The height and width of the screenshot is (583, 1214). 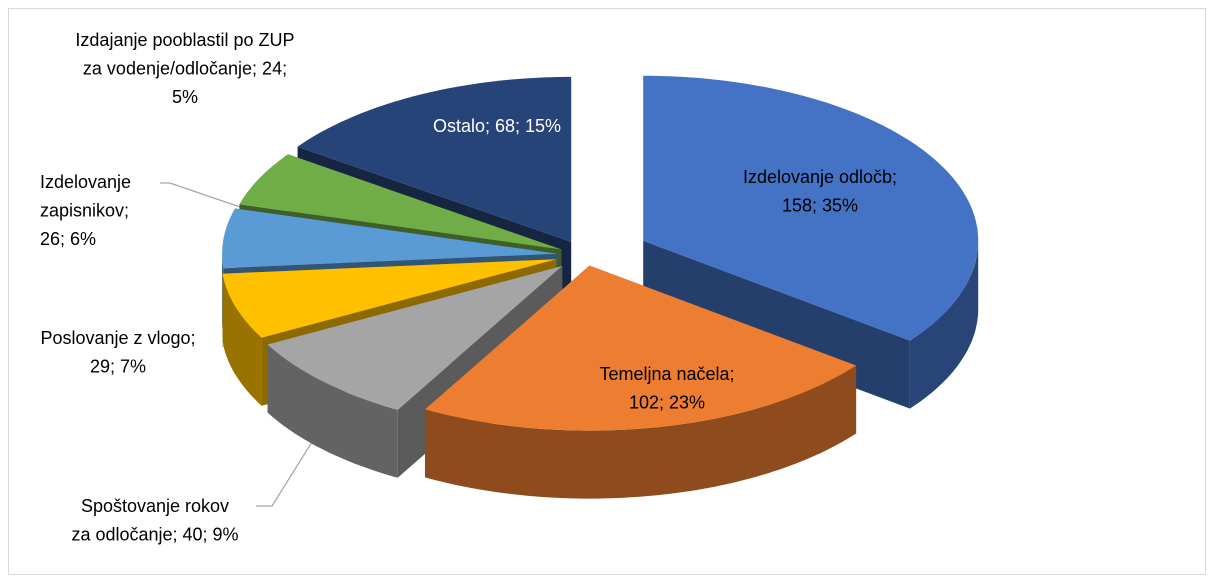 What do you see at coordinates (85, 182) in the screenshot?
I see `data-label: Izdelovanje` at bounding box center [85, 182].